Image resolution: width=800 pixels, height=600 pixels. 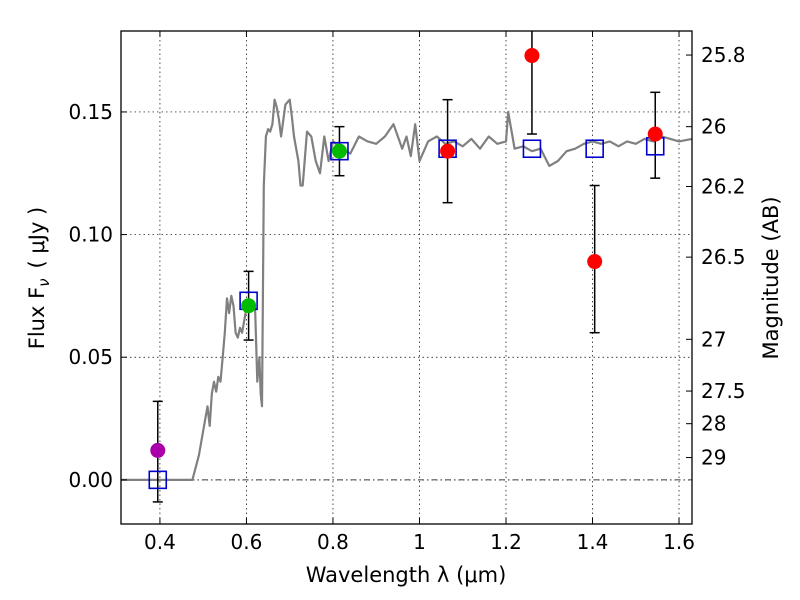 What do you see at coordinates (723, 391) in the screenshot?
I see `magnitude-tick-label: 27.5` at bounding box center [723, 391].